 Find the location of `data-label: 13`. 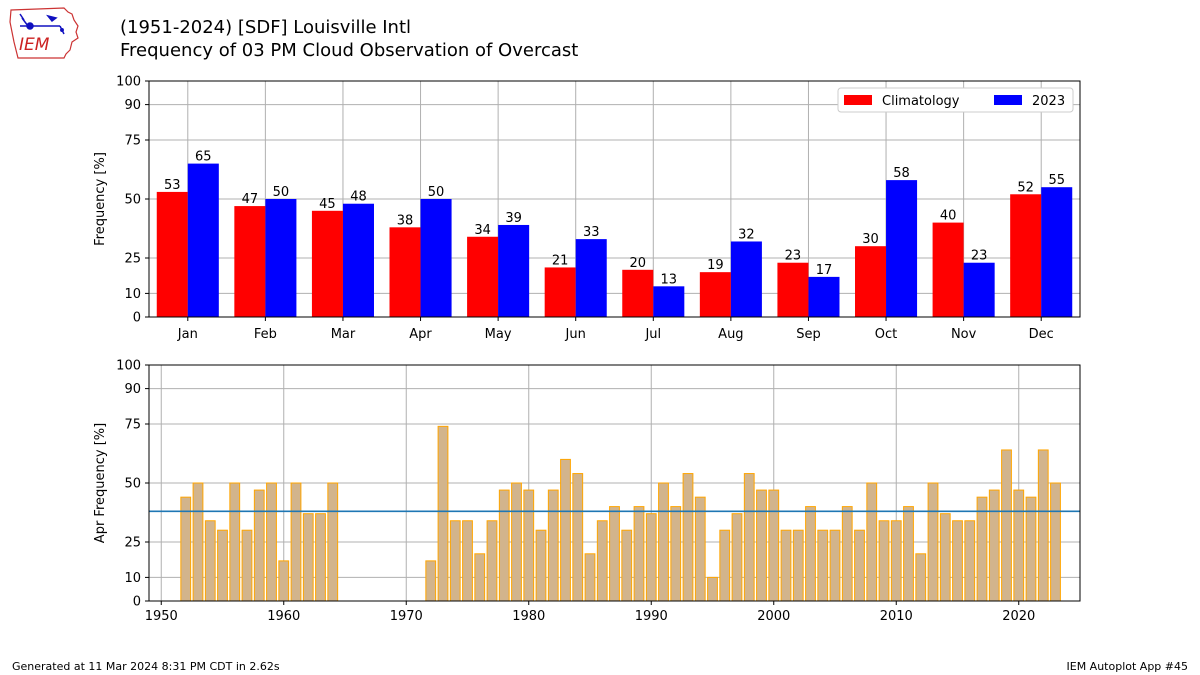

data-label: 13 is located at coordinates (669, 279).